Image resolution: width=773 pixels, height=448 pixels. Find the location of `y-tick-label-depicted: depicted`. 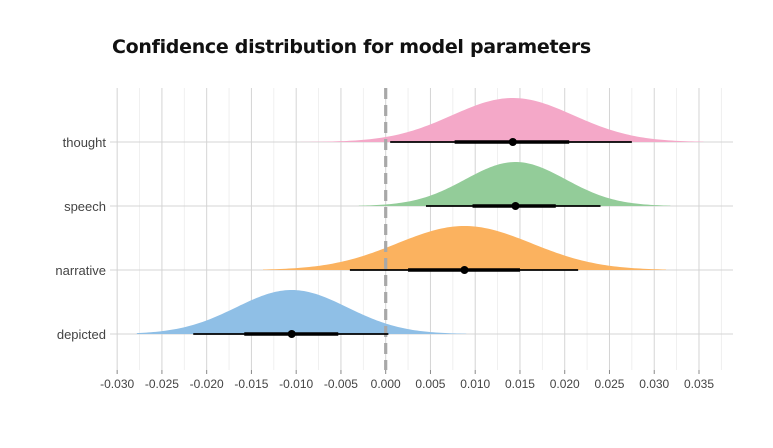

y-tick-label-depicted: depicted is located at coordinates (81, 334).